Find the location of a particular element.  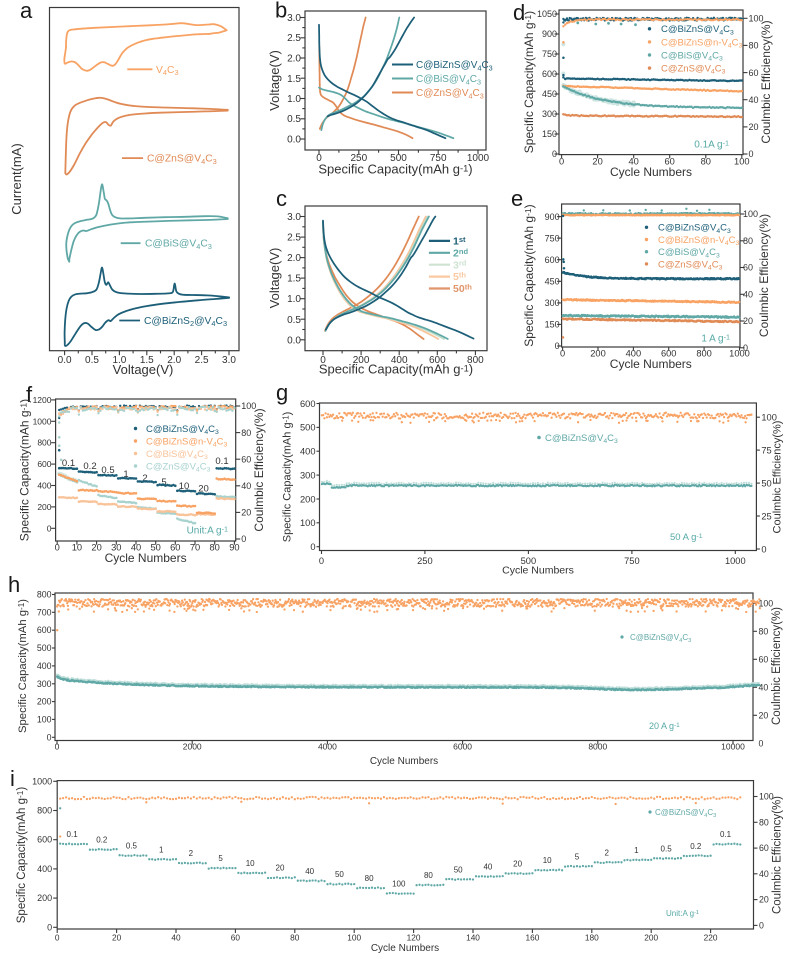

svg-text: 140 is located at coordinates (473, 938).